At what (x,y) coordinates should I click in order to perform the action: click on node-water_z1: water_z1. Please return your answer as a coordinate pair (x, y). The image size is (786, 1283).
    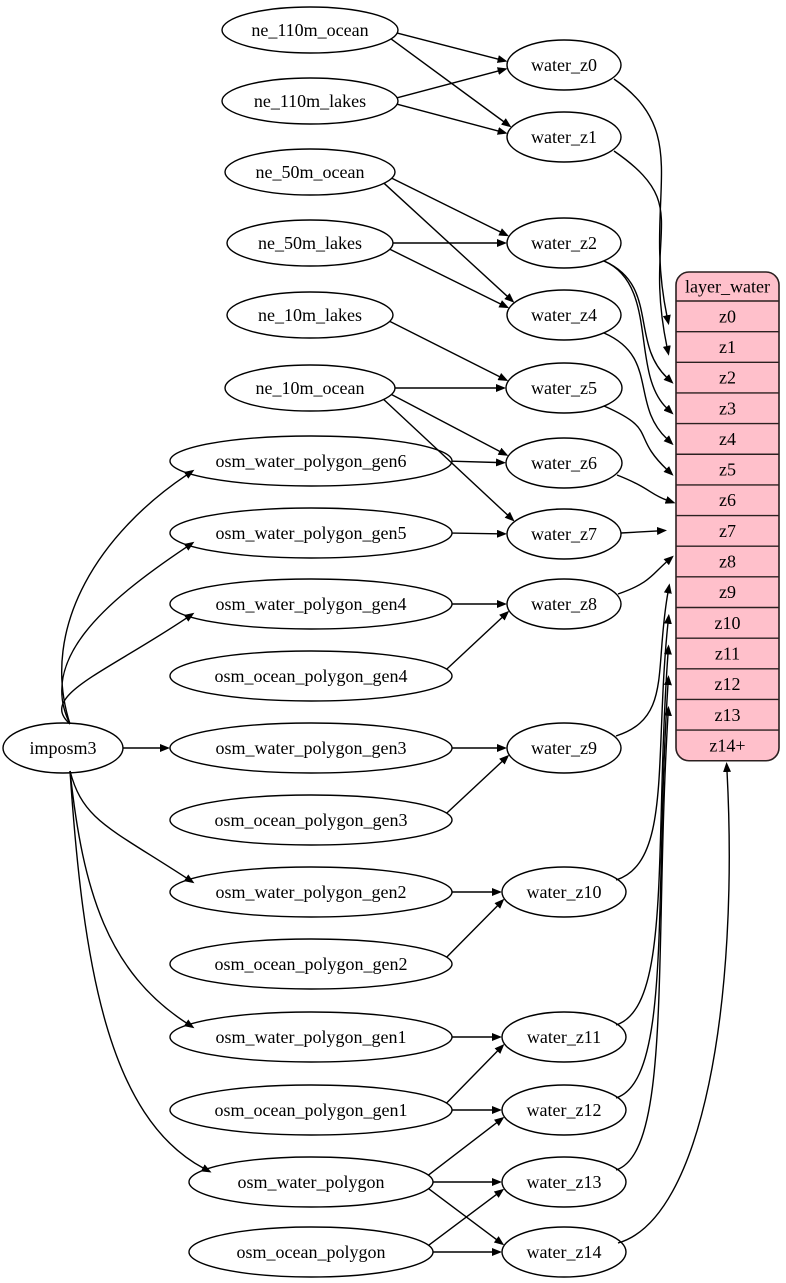
    Looking at the image, I should click on (564, 137).